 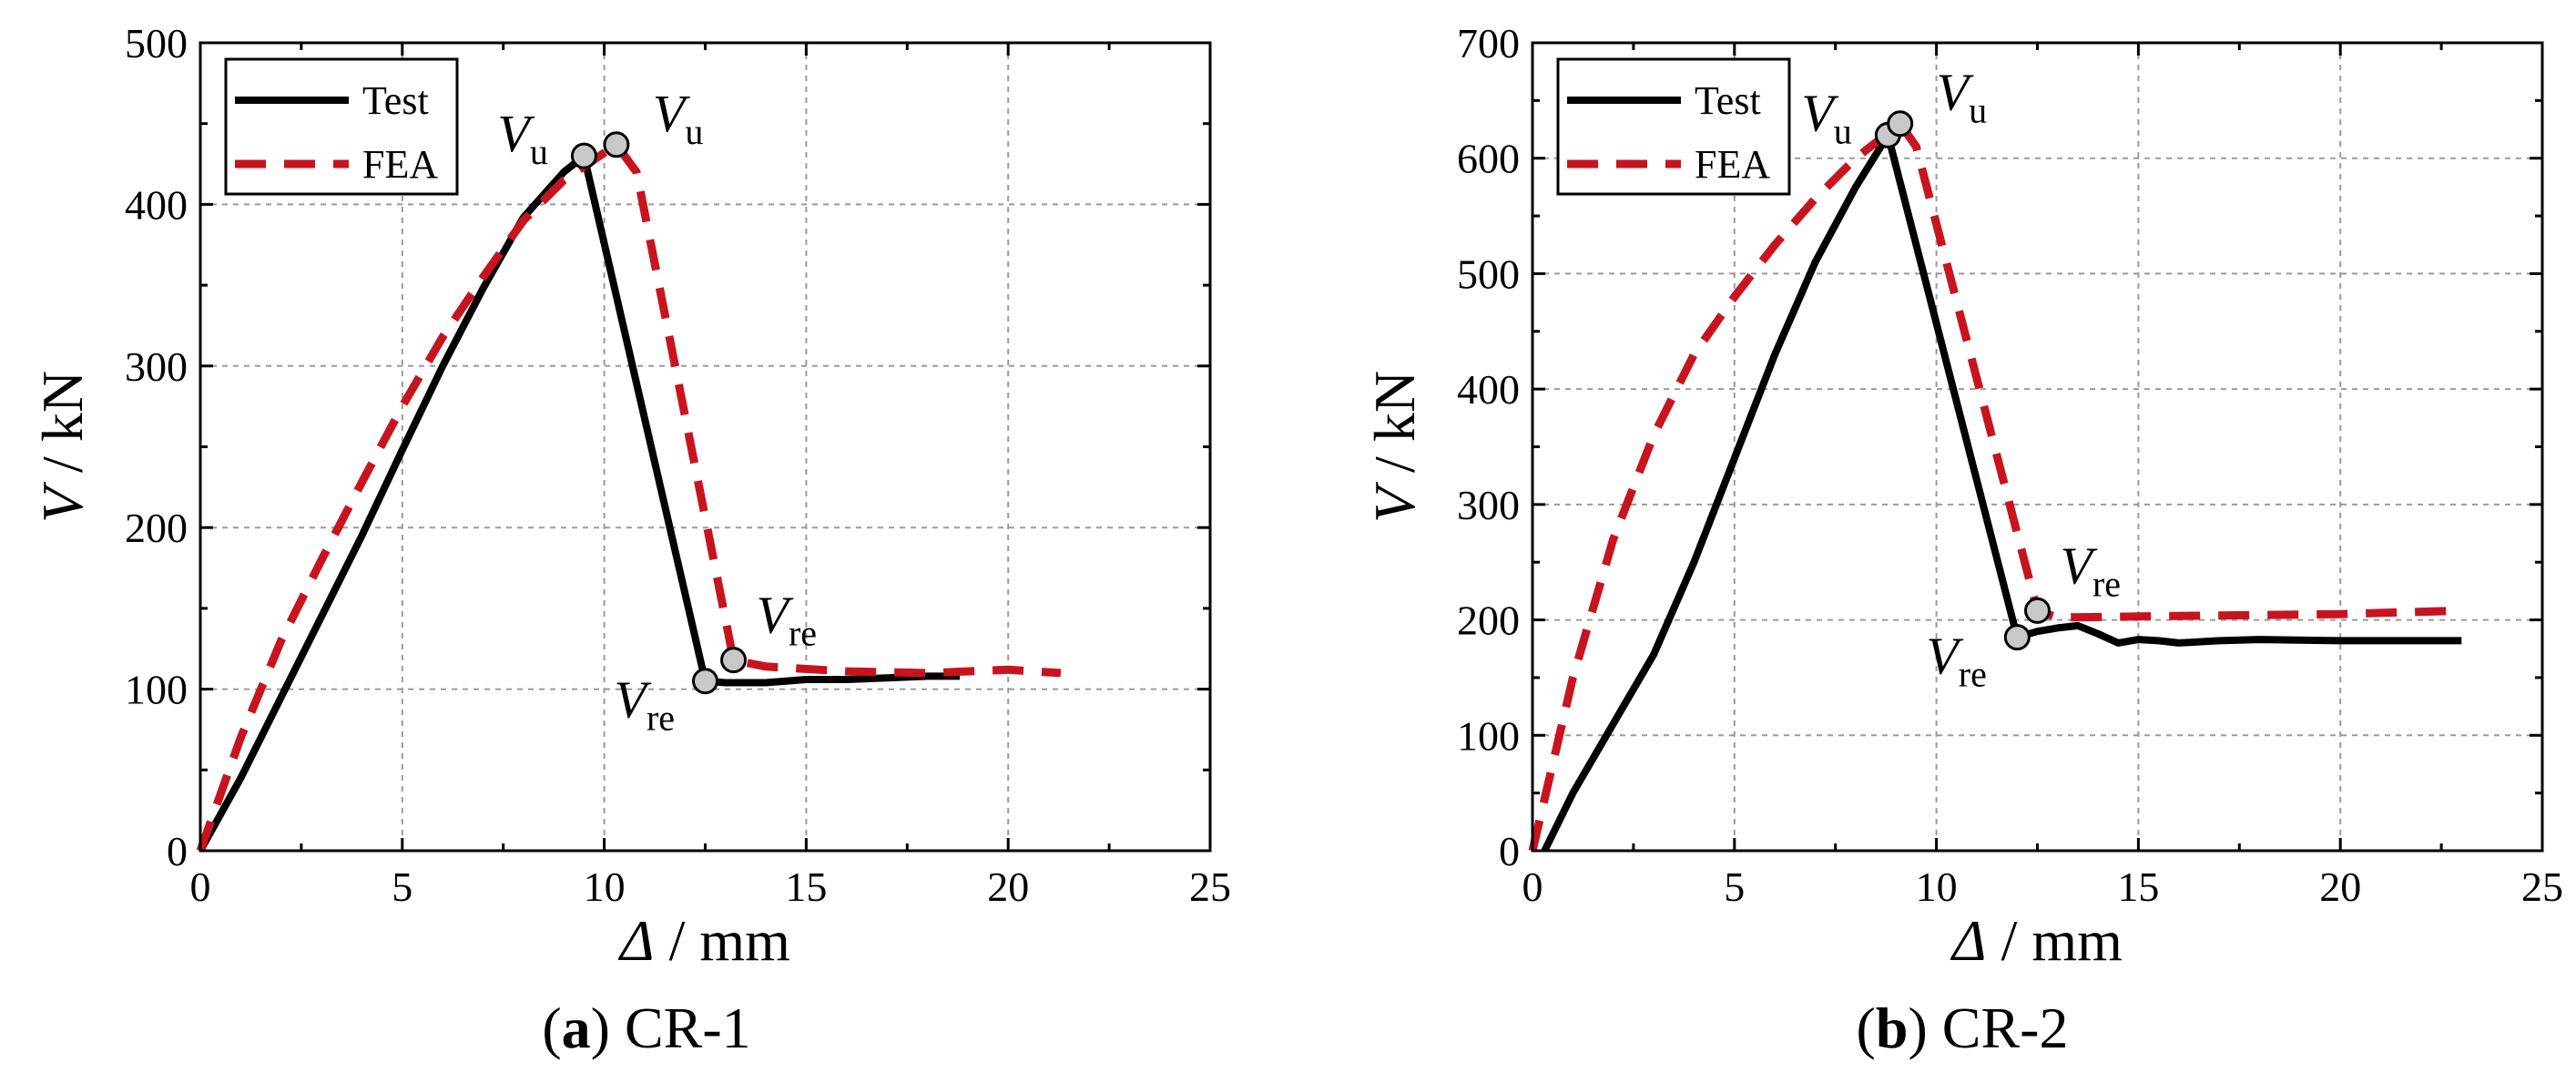 I want to click on chart-caption: (b) CR-2, so click(x=1963, y=1028).